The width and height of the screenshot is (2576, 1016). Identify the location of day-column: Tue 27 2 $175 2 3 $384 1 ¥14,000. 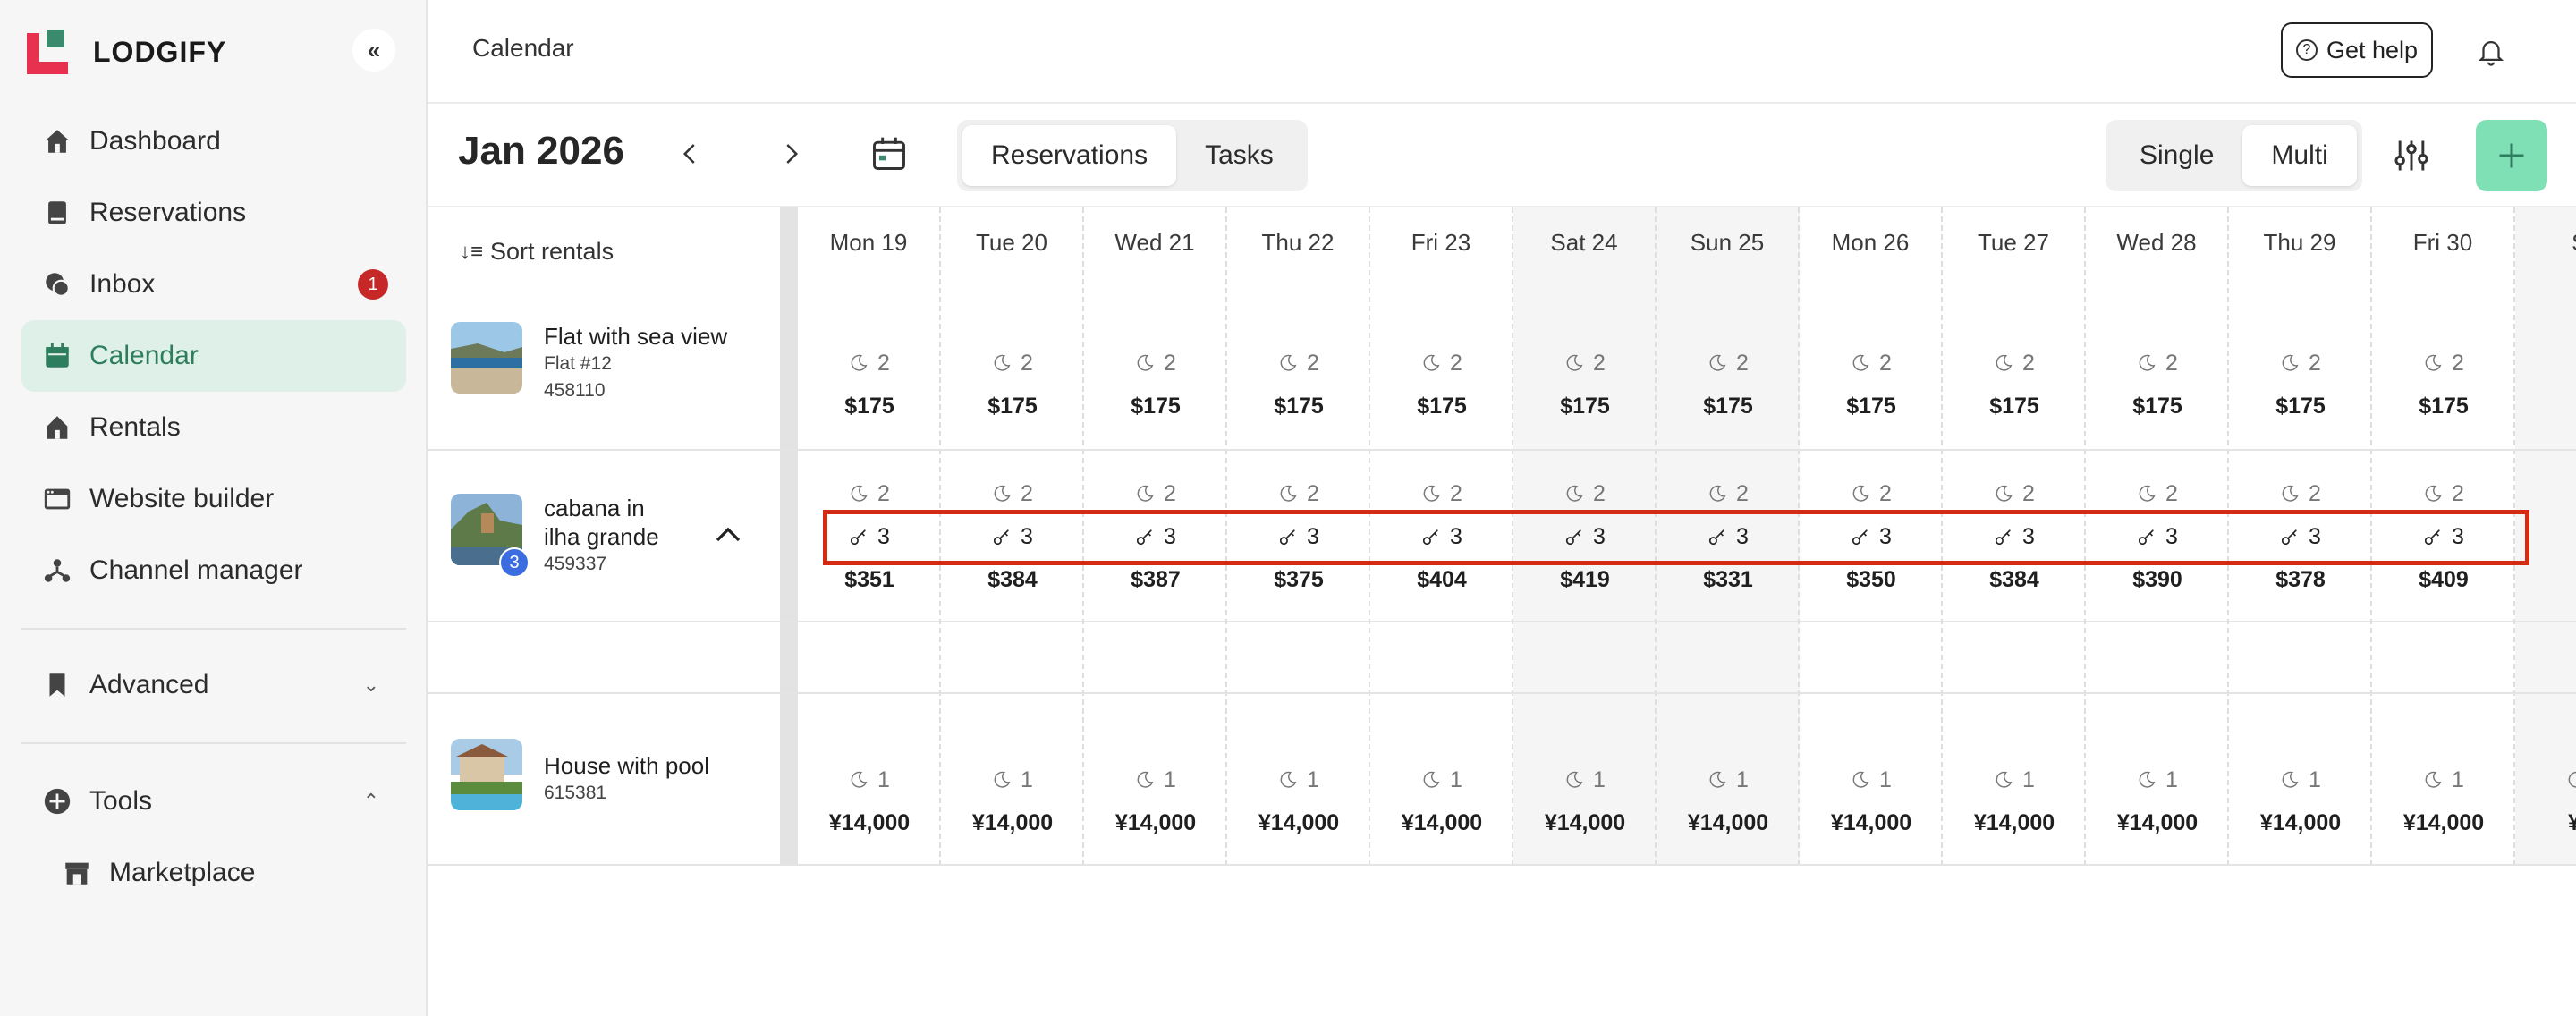
(2014, 536).